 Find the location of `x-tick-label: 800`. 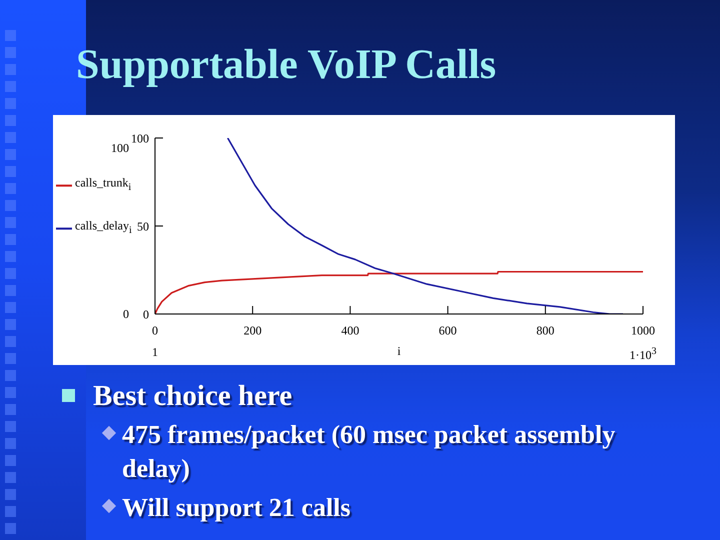

x-tick-label: 800 is located at coordinates (545, 331).